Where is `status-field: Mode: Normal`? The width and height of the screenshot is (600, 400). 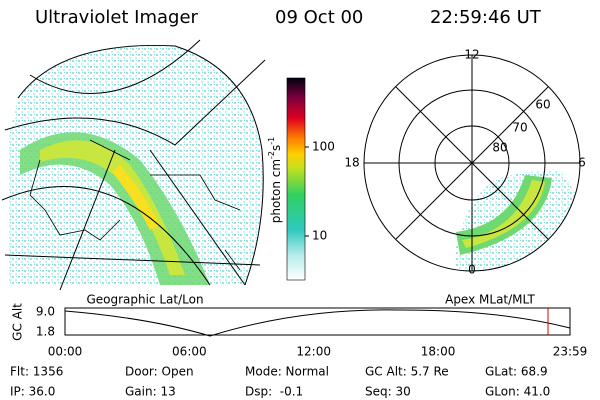
status-field: Mode: Normal is located at coordinates (287, 372).